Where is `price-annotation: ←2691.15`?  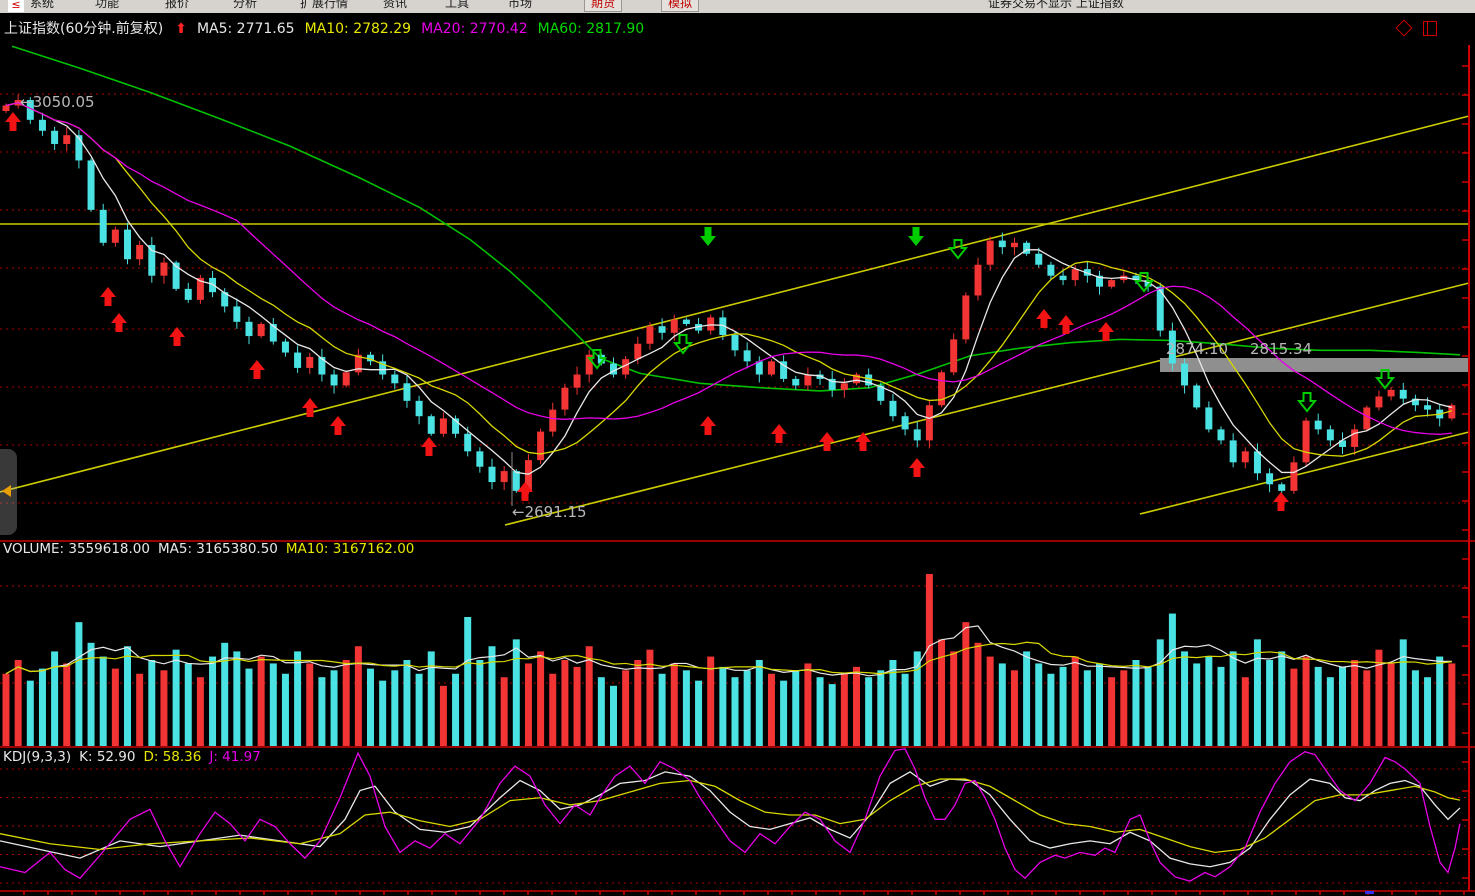
price-annotation: ←2691.15 is located at coordinates (549, 512).